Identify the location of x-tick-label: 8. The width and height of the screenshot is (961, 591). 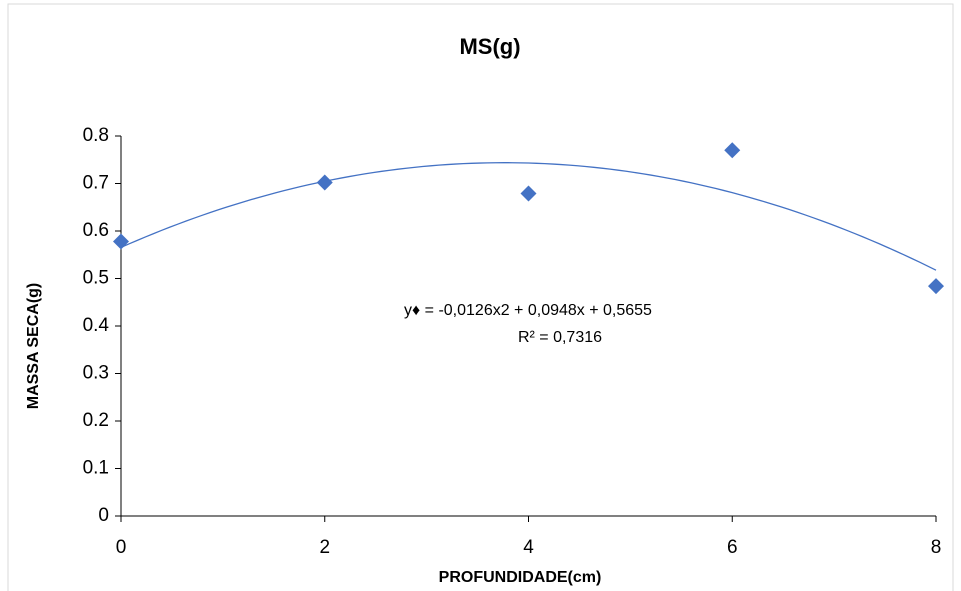
(936, 547).